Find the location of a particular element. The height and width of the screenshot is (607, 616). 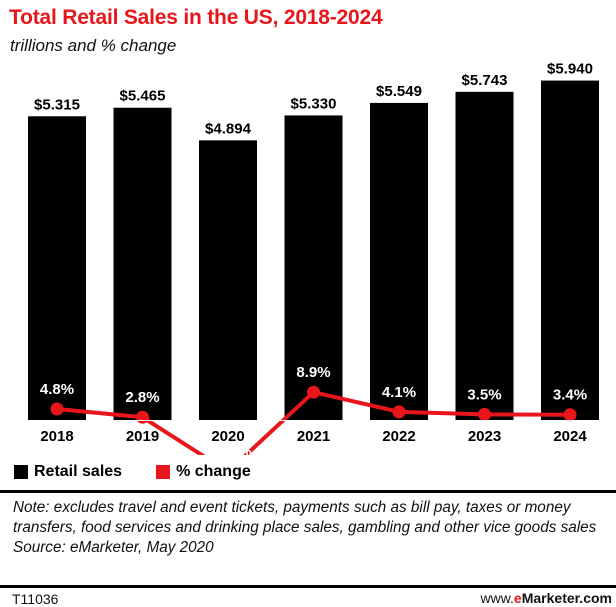

divider-top is located at coordinates (308, 491).